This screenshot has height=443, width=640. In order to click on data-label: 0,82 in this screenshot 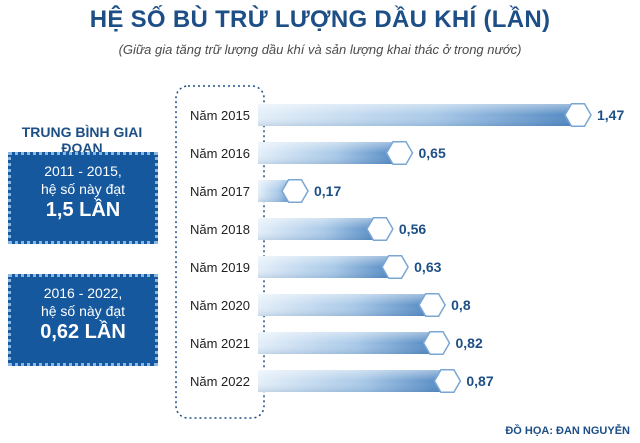, I will do `click(469, 343)`.